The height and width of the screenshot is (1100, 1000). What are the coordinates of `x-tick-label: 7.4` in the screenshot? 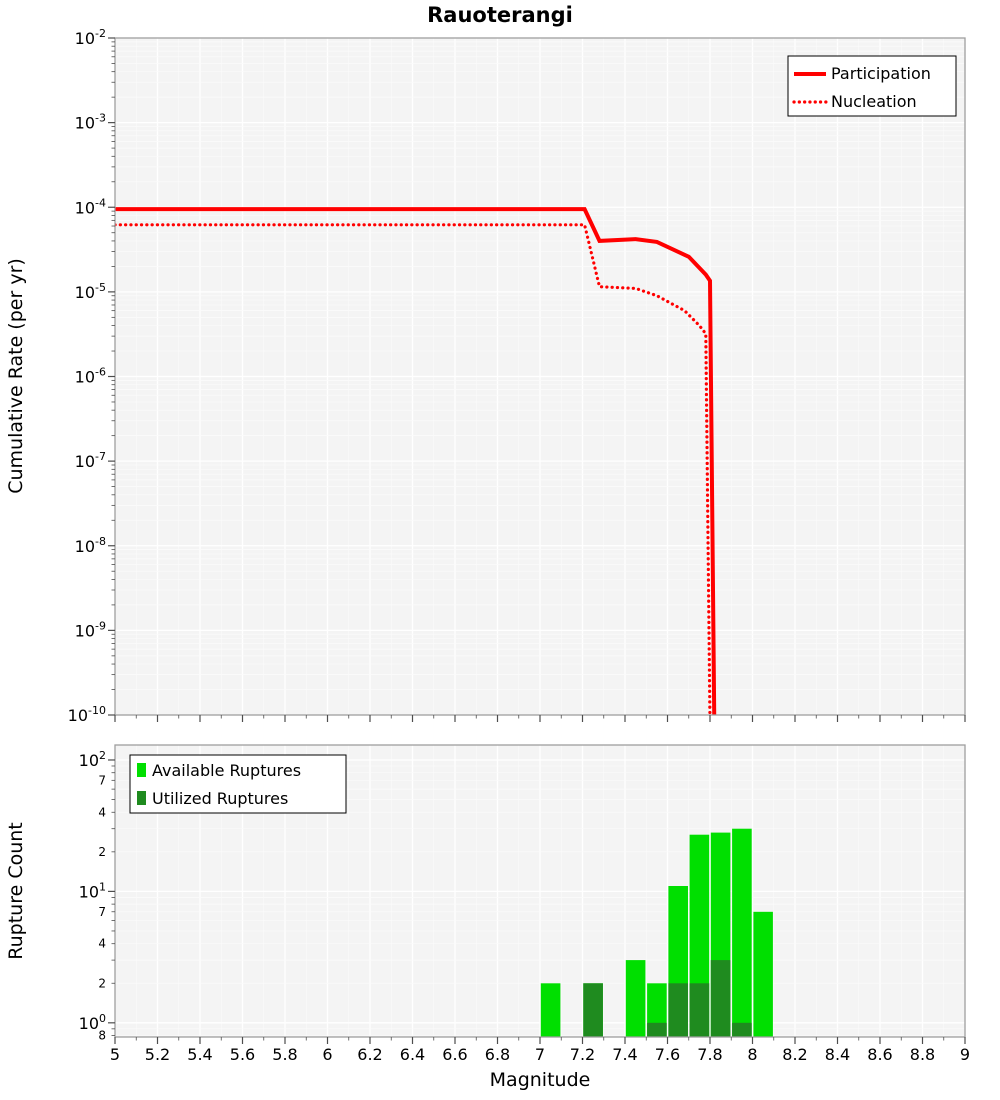 It's located at (624, 1054).